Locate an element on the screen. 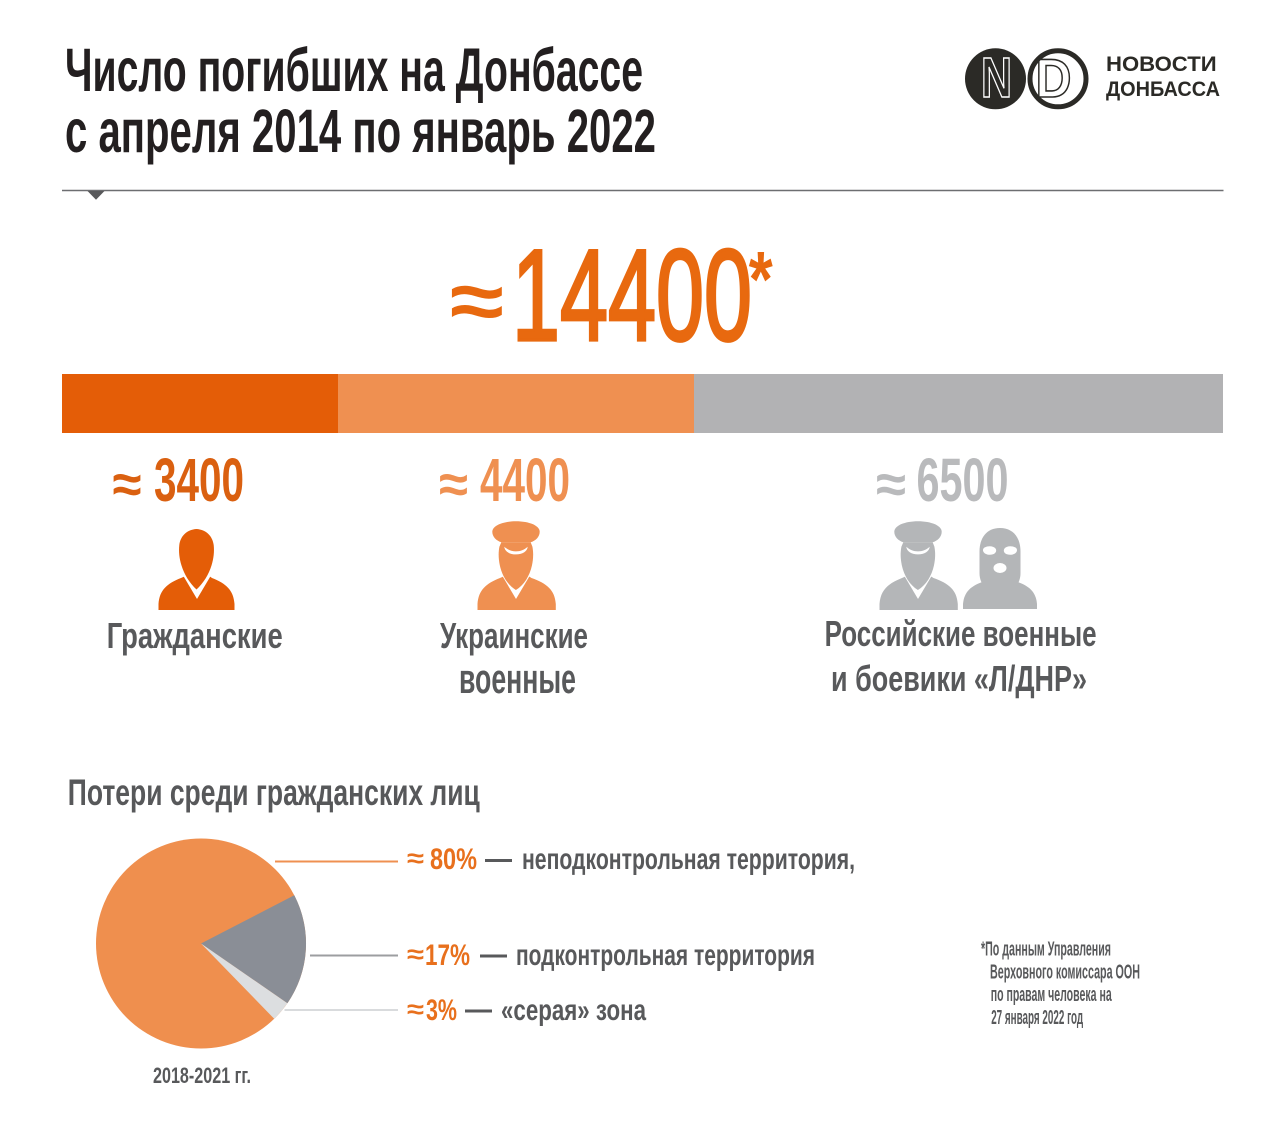 The width and height of the screenshot is (1280, 1132). svg-text: Гражданские is located at coordinates (195, 635).